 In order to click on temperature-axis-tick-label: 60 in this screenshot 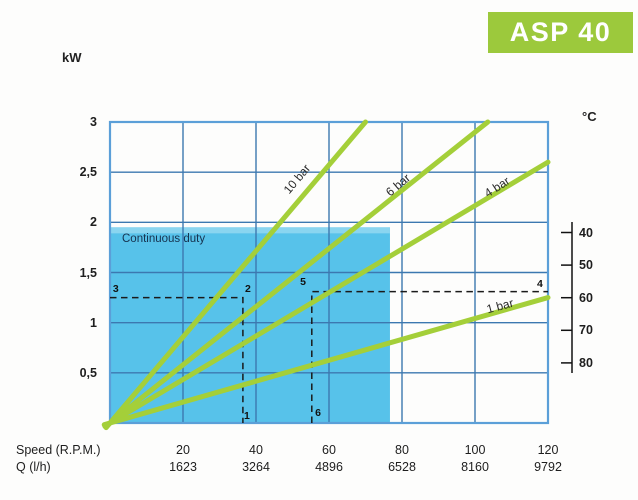, I will do `click(586, 297)`.